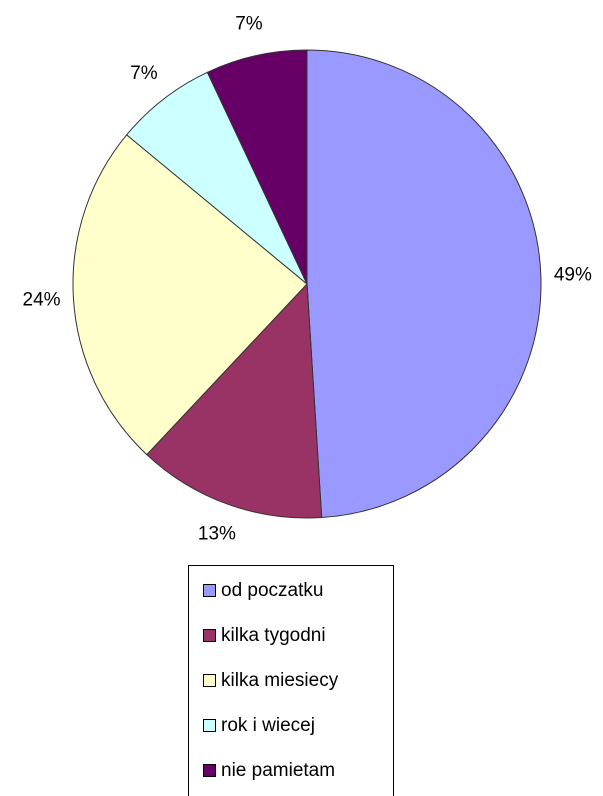 The width and height of the screenshot is (603, 796). I want to click on data-label: 24%, so click(42, 300).